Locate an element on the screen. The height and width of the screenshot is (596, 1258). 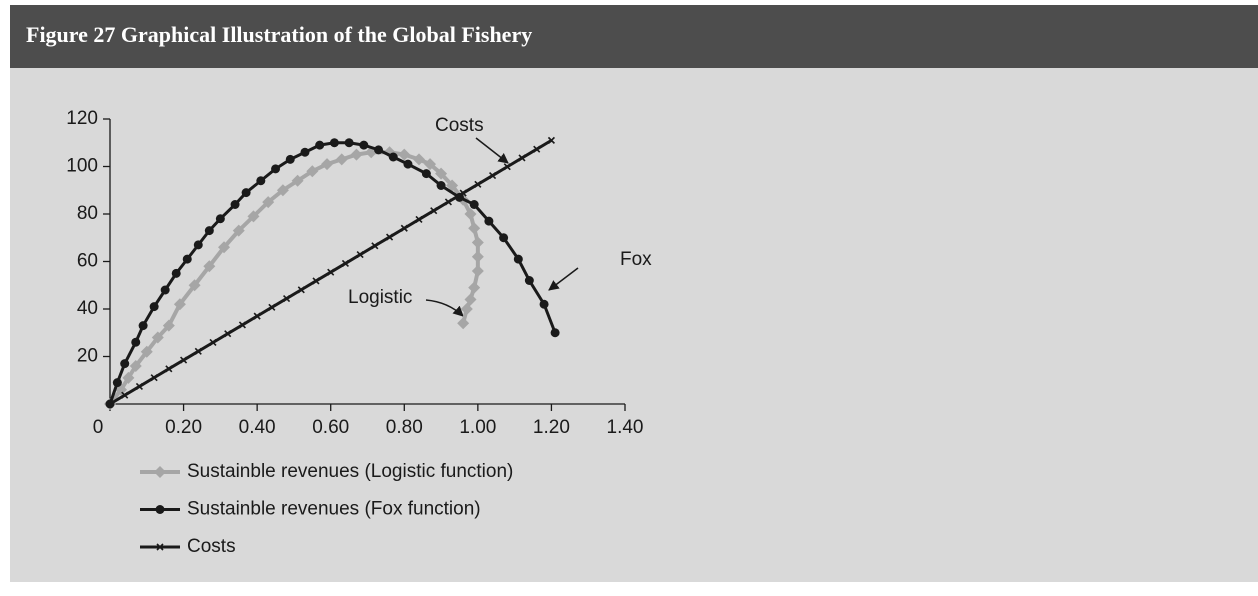
x-tick-label: 1.40 is located at coordinates (625, 427).